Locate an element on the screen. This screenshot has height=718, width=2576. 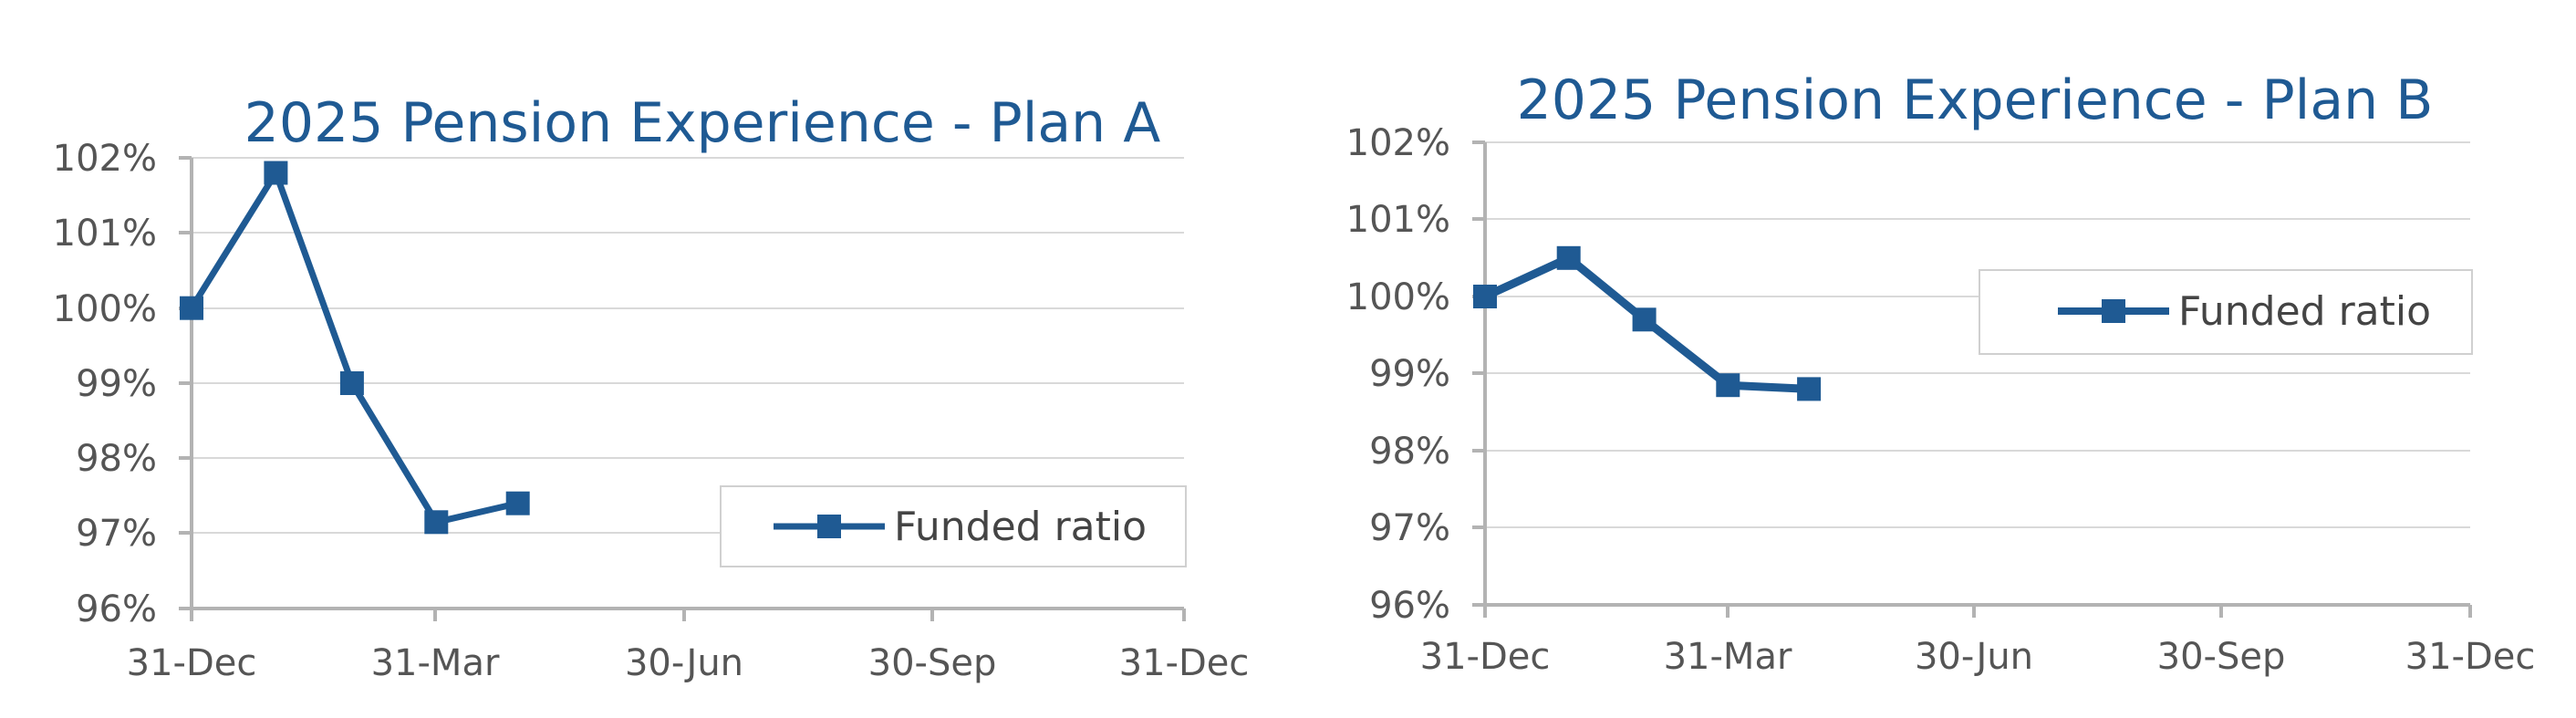
chart-b-xtick-label: 30-Jun is located at coordinates (1974, 657).